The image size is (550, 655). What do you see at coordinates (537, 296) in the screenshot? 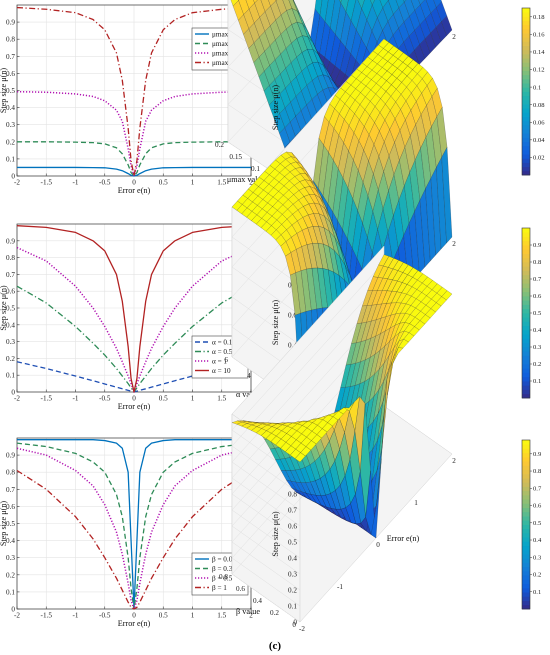
I see `colorbar-tick-label: 0.6` at bounding box center [537, 296].